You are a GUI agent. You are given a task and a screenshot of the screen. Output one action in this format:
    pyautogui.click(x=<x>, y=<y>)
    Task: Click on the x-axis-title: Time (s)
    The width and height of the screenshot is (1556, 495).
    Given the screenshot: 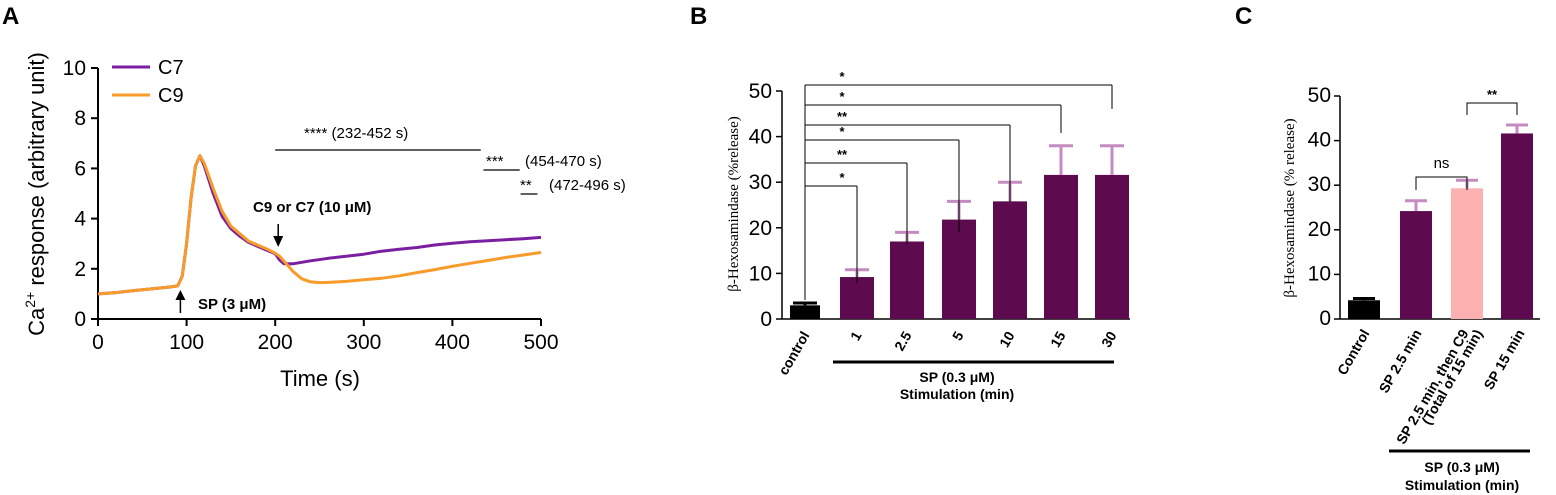 What is the action you would take?
    pyautogui.click(x=320, y=378)
    